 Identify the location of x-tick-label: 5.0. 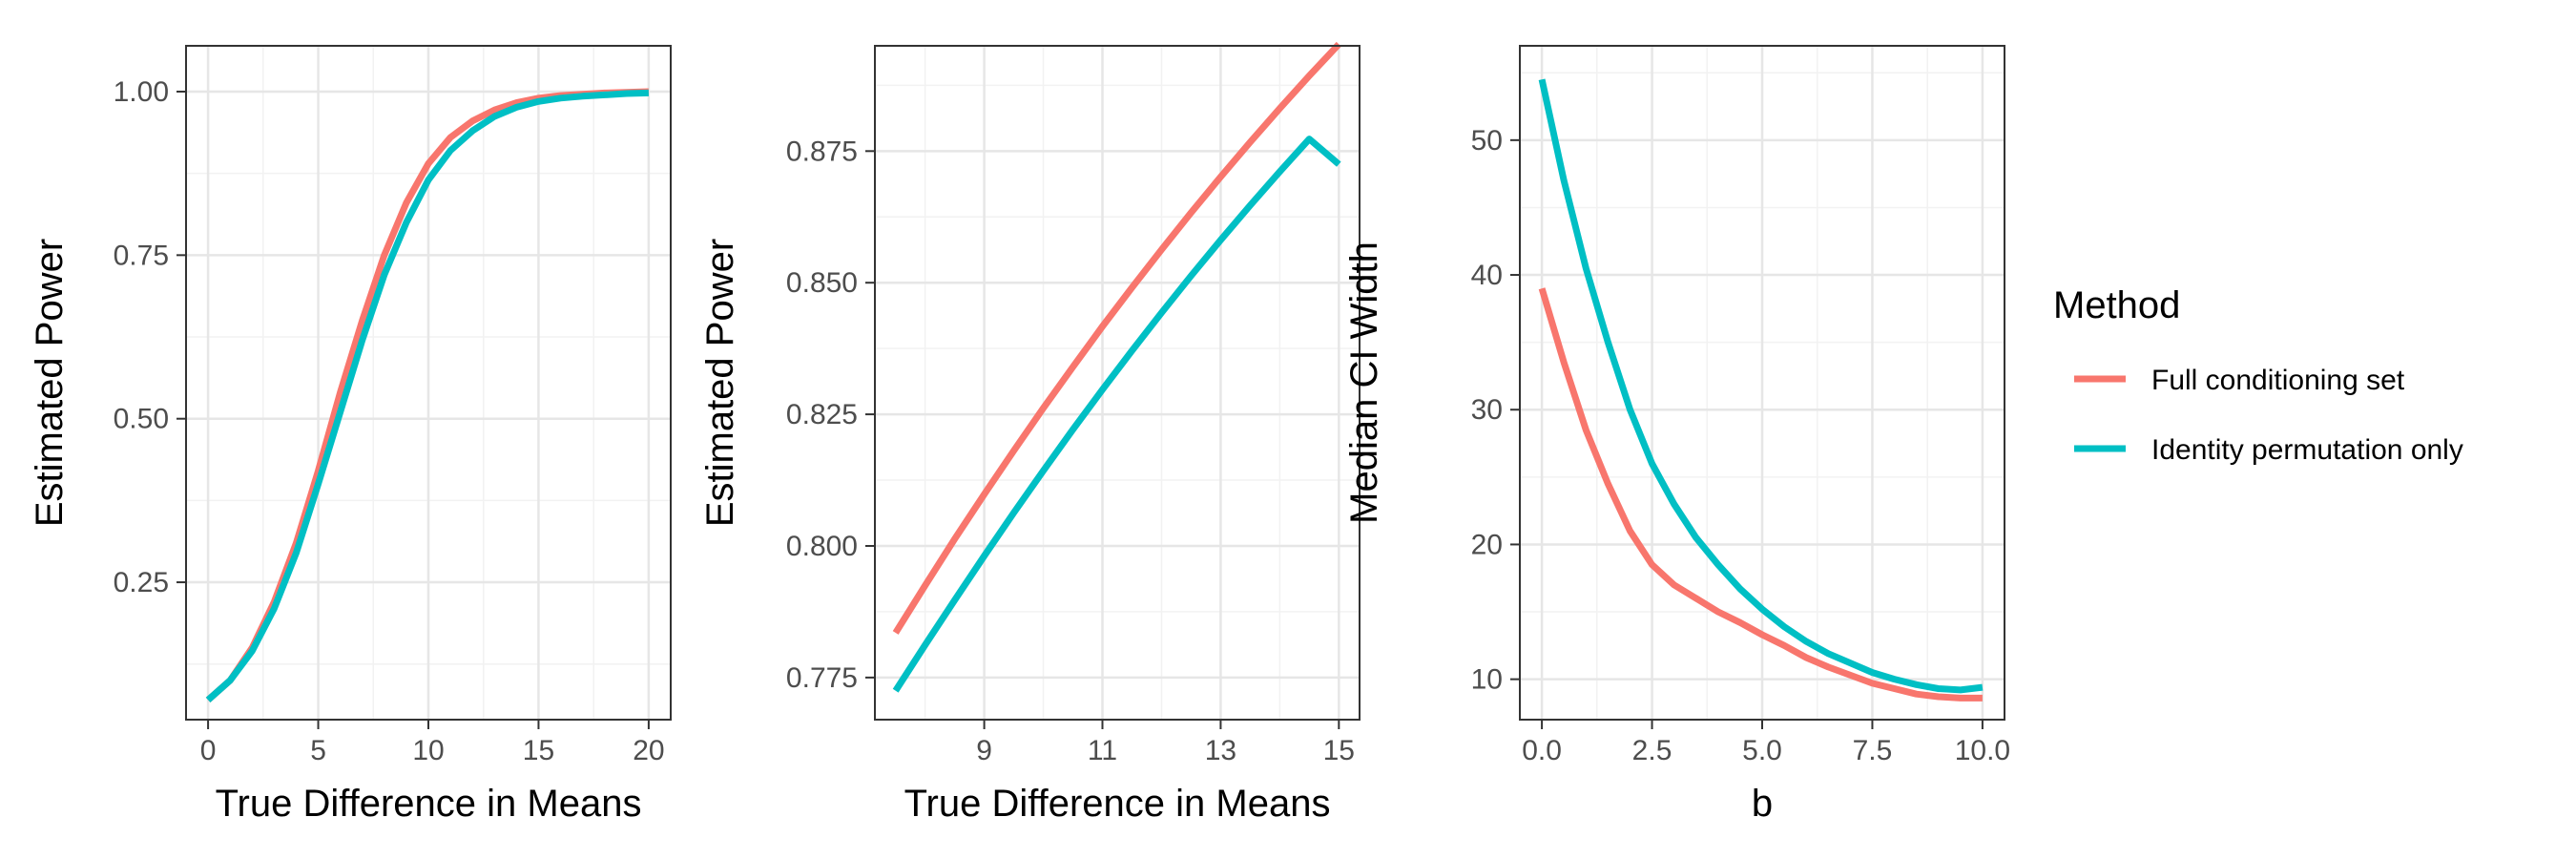
(1762, 750).